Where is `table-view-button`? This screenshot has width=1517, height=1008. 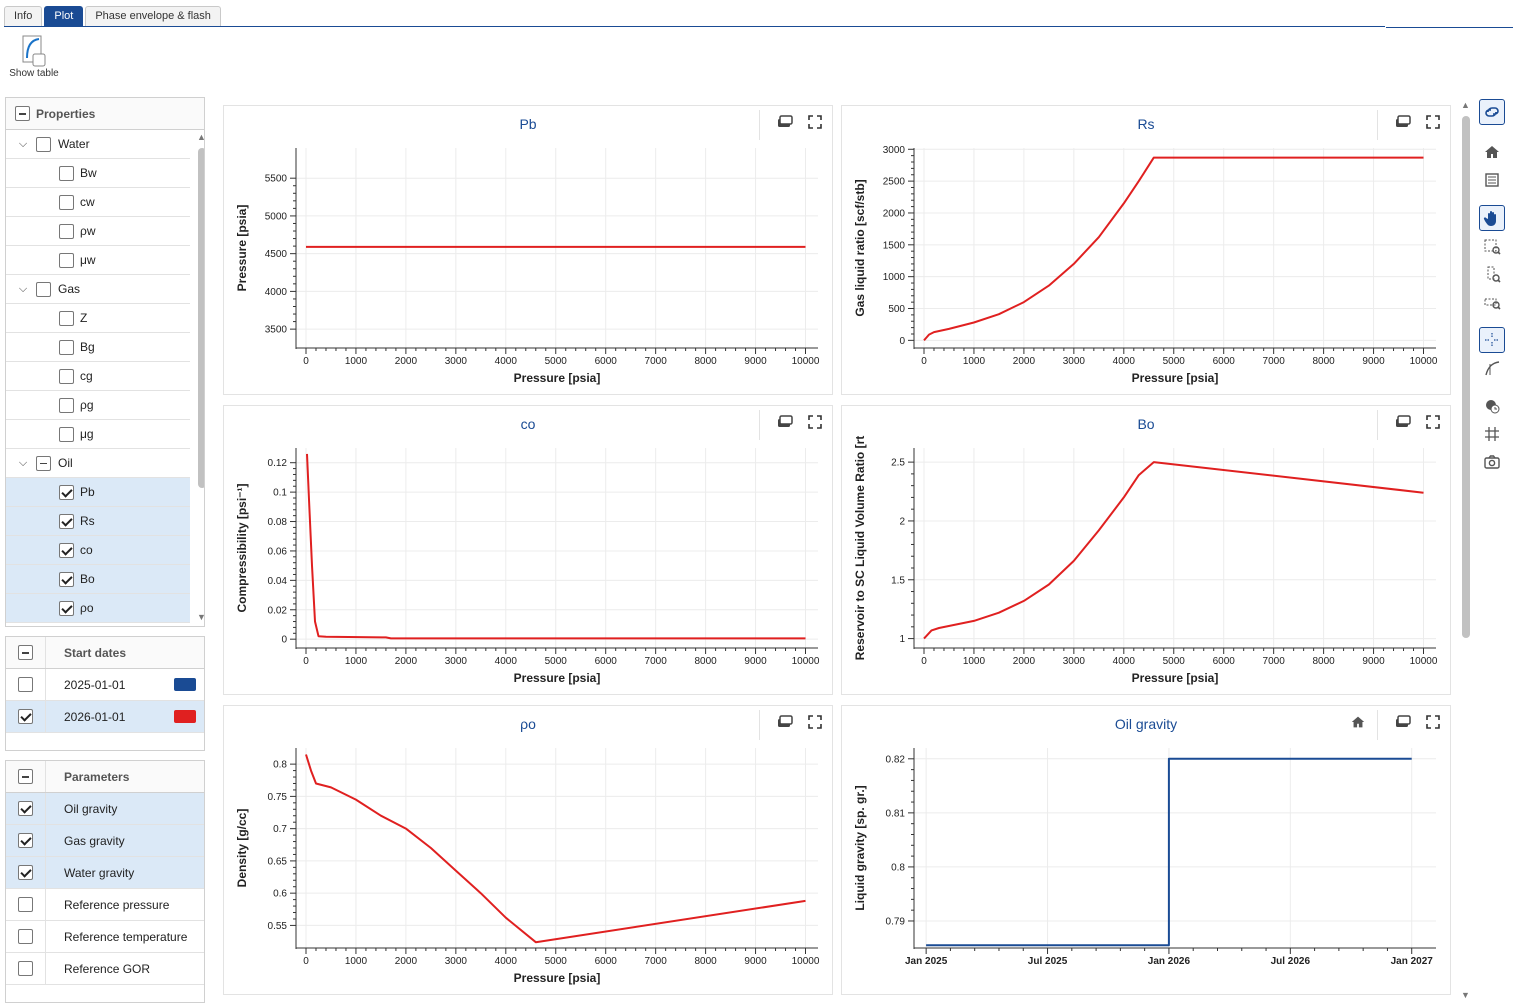
table-view-button is located at coordinates (1492, 180).